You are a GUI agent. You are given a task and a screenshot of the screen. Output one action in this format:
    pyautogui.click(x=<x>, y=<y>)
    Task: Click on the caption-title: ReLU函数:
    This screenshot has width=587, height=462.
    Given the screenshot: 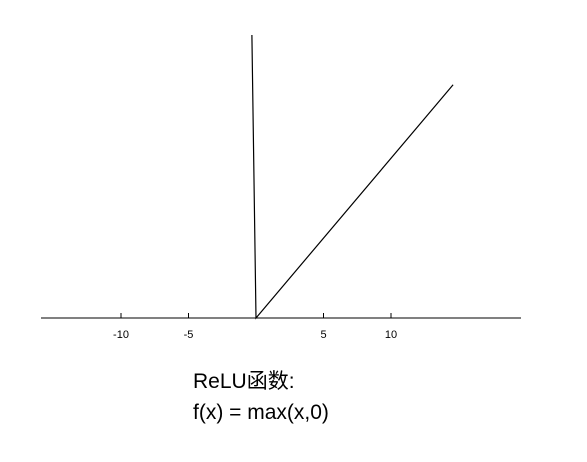 What is the action you would take?
    pyautogui.click(x=244, y=381)
    